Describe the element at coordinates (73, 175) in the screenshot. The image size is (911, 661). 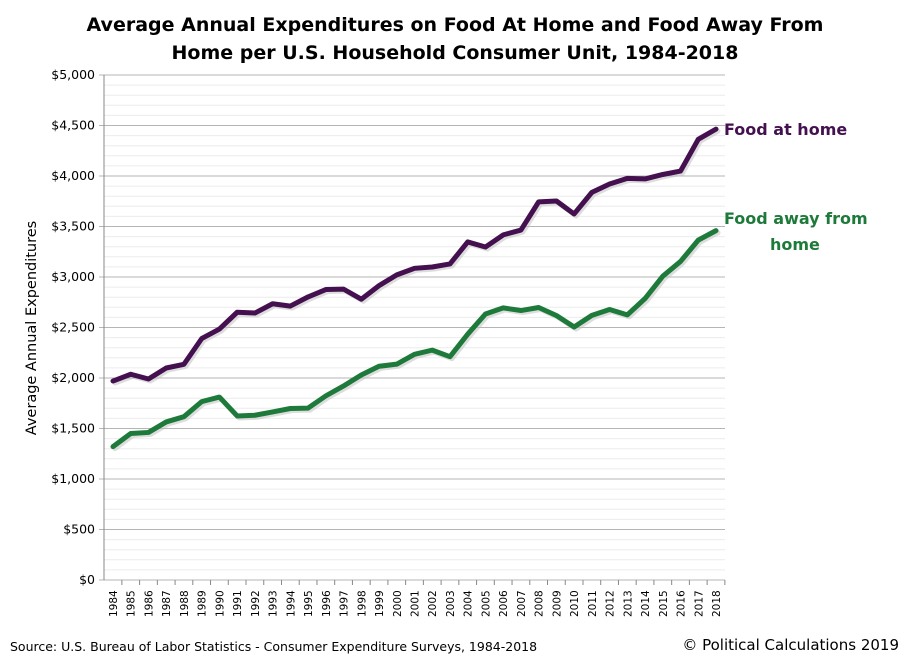
I see `y-tick-label: $4,000` at that location.